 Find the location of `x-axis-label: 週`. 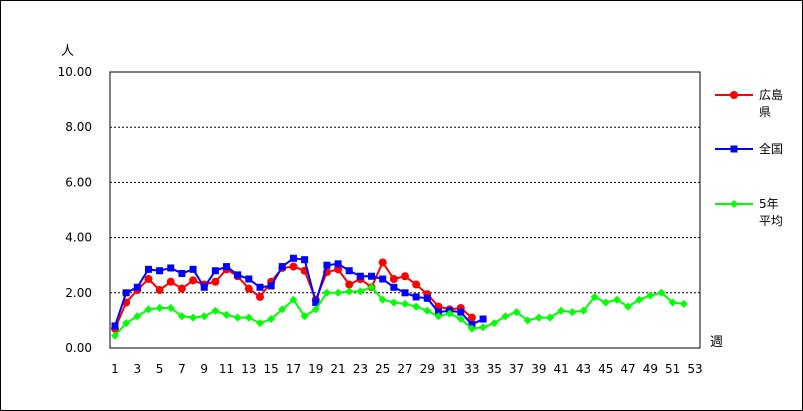

x-axis-label: 週 is located at coordinates (716, 342).